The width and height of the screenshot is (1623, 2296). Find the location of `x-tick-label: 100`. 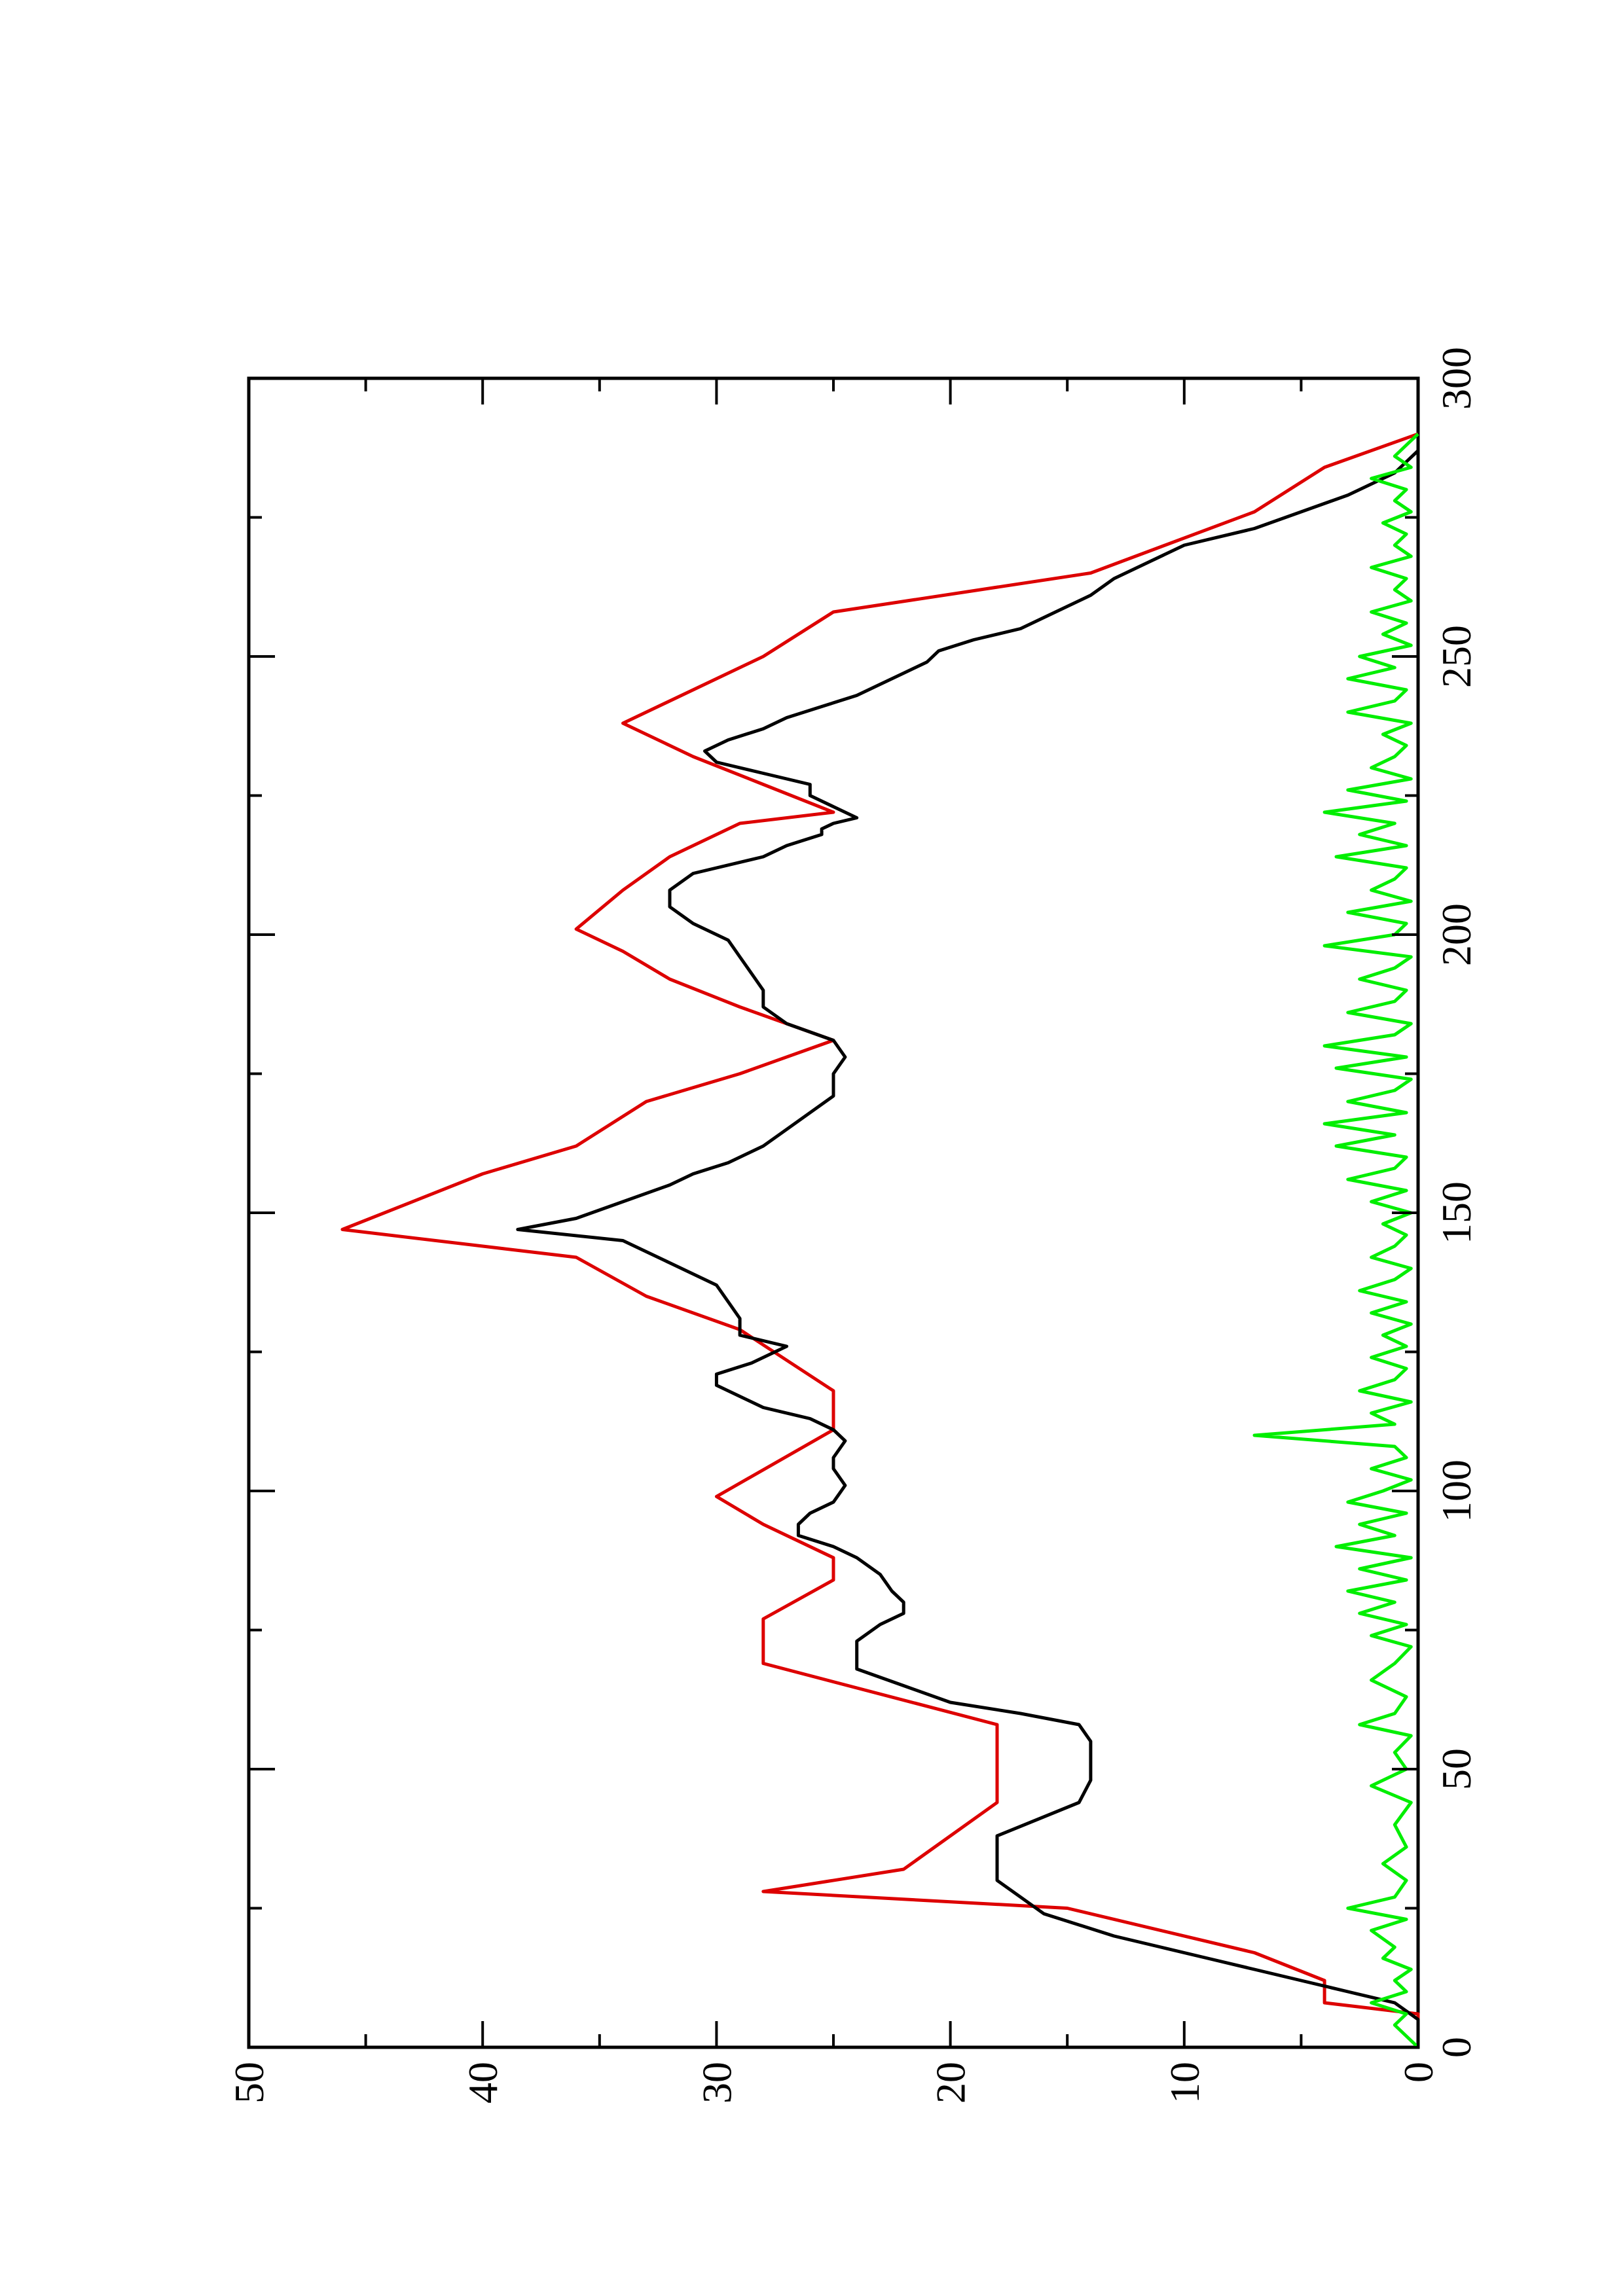

x-tick-label: 100 is located at coordinates (1456, 1491).